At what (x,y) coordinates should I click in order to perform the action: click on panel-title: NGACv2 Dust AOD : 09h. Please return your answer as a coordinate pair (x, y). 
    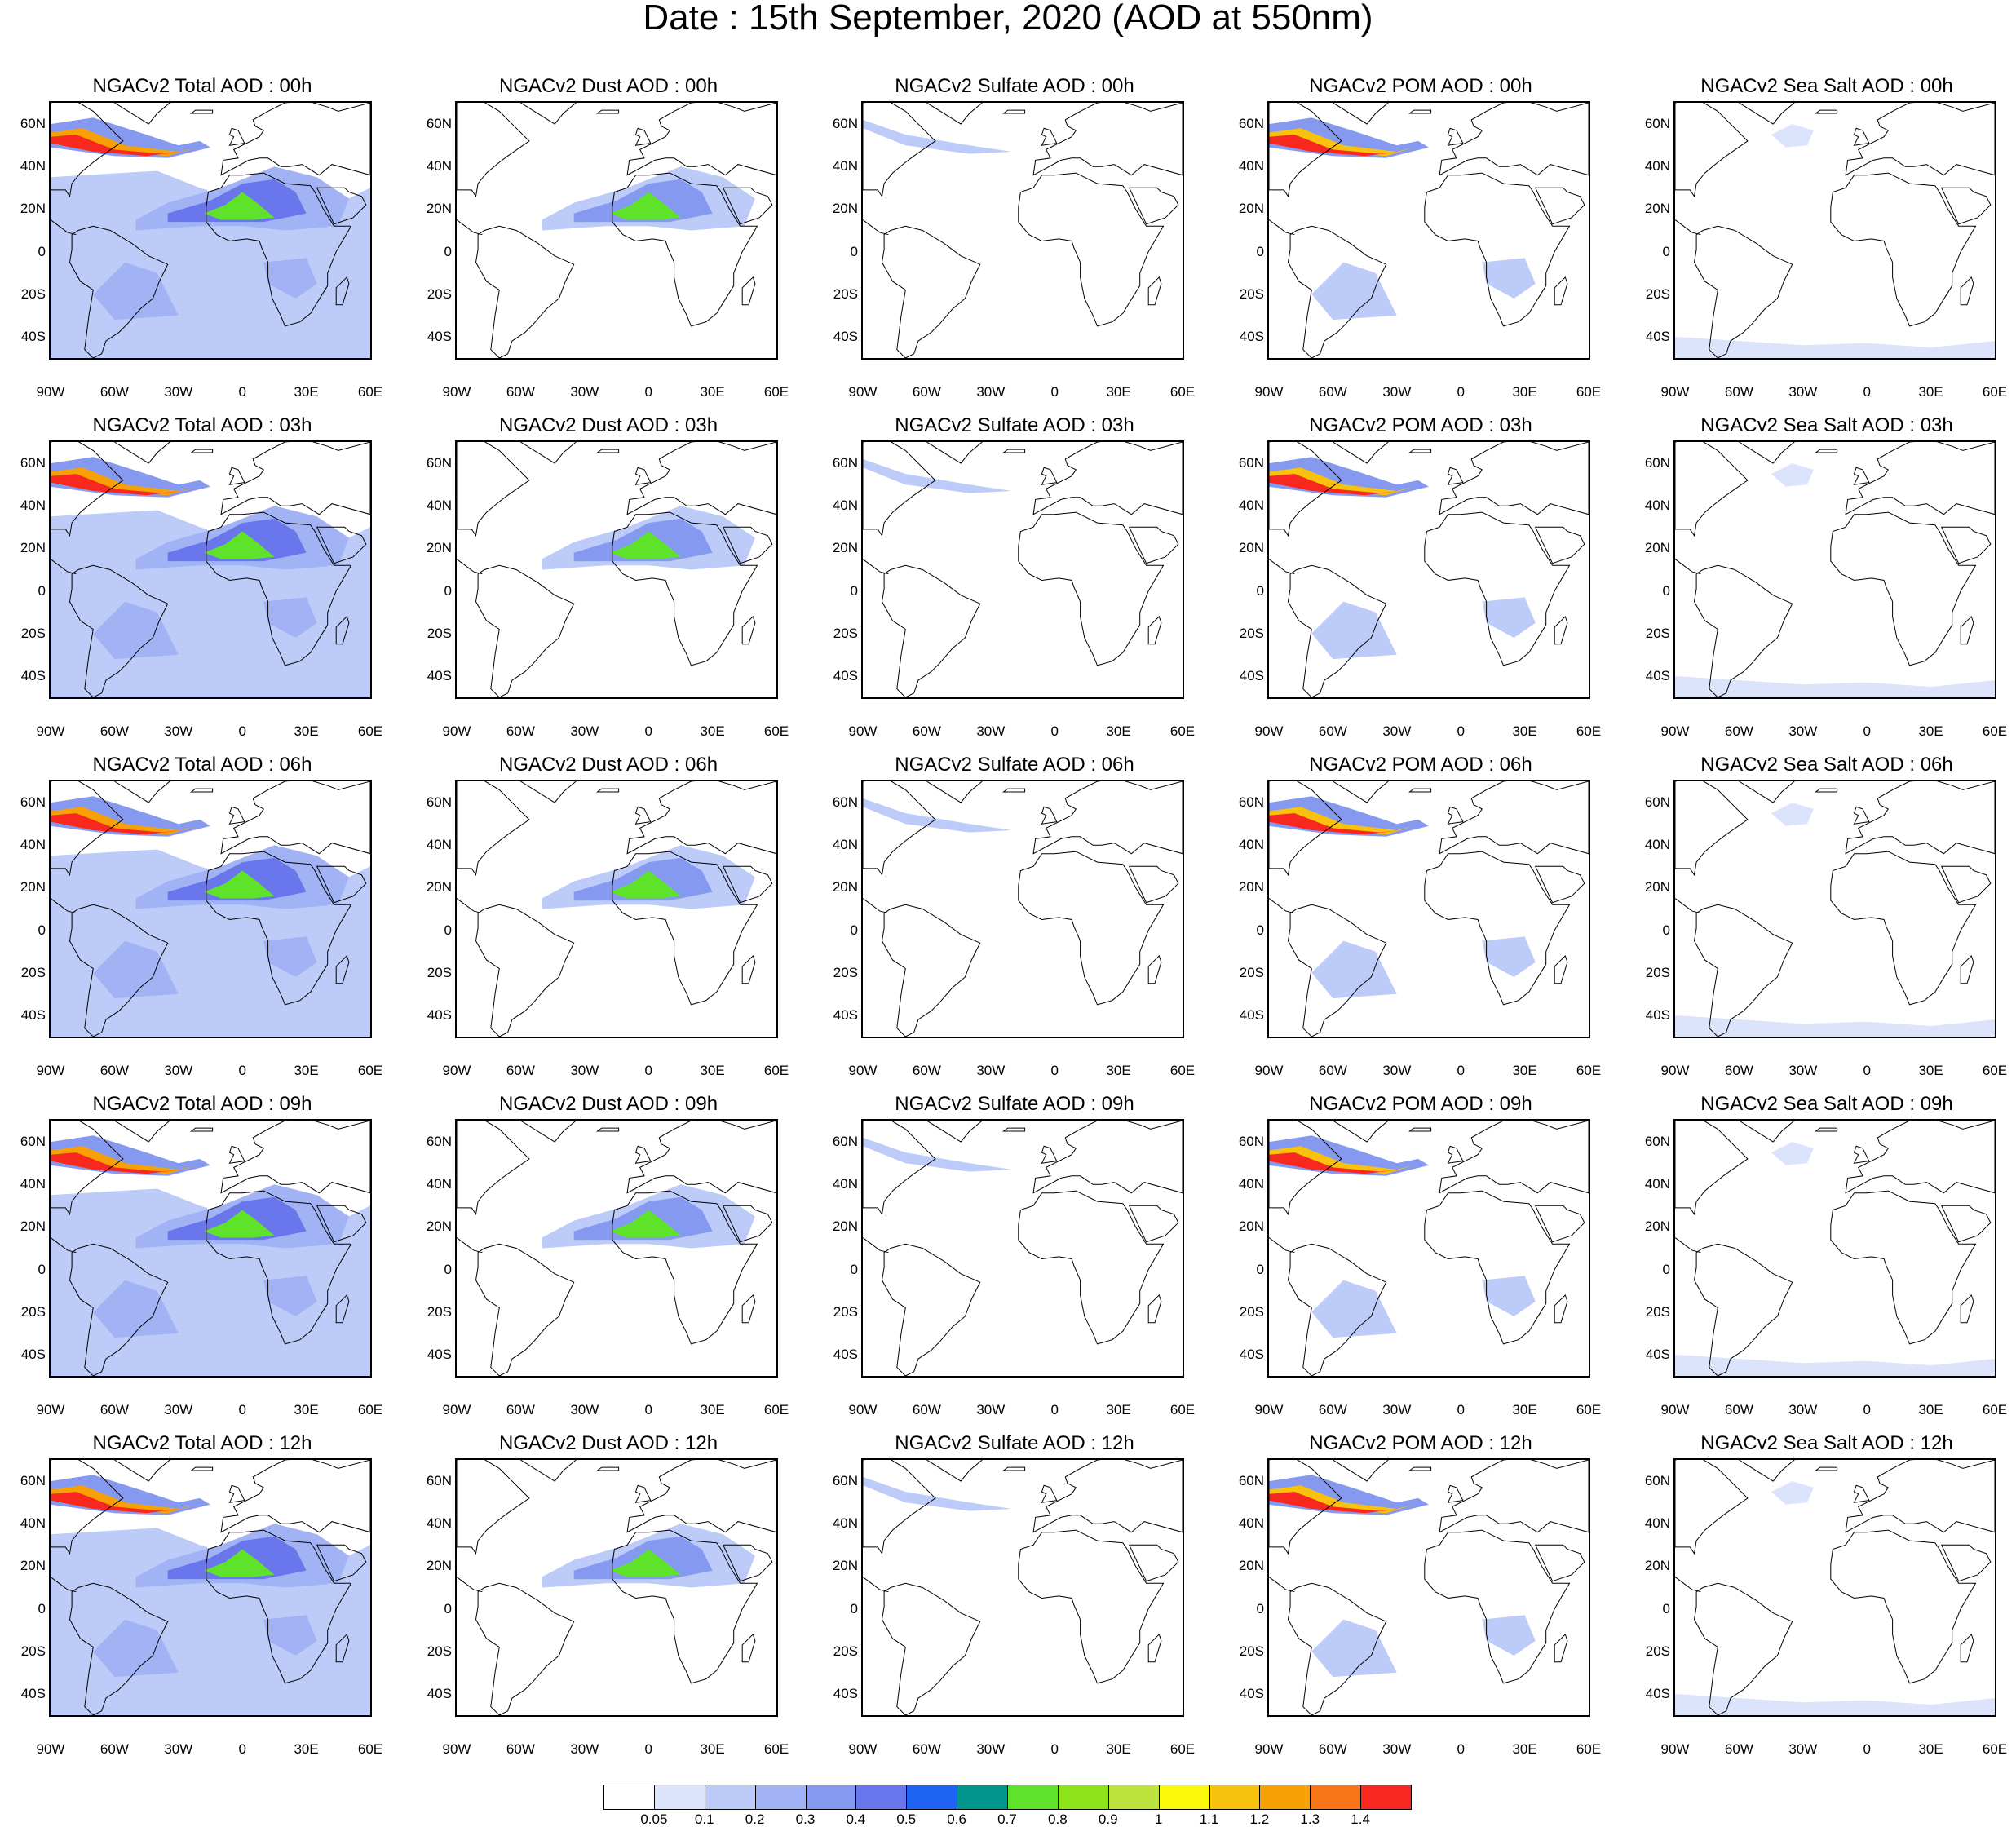
    Looking at the image, I should click on (608, 1104).